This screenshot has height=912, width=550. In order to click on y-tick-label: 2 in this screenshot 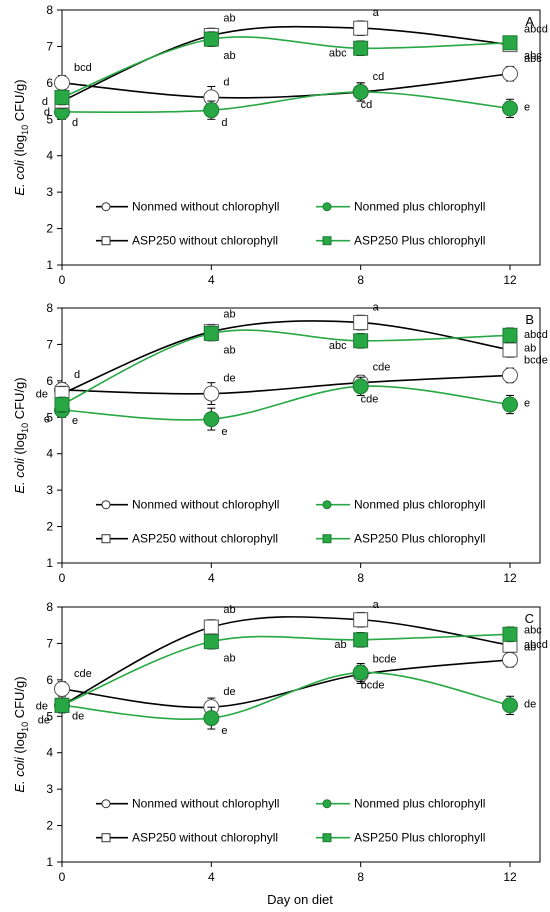, I will do `click(49, 826)`.